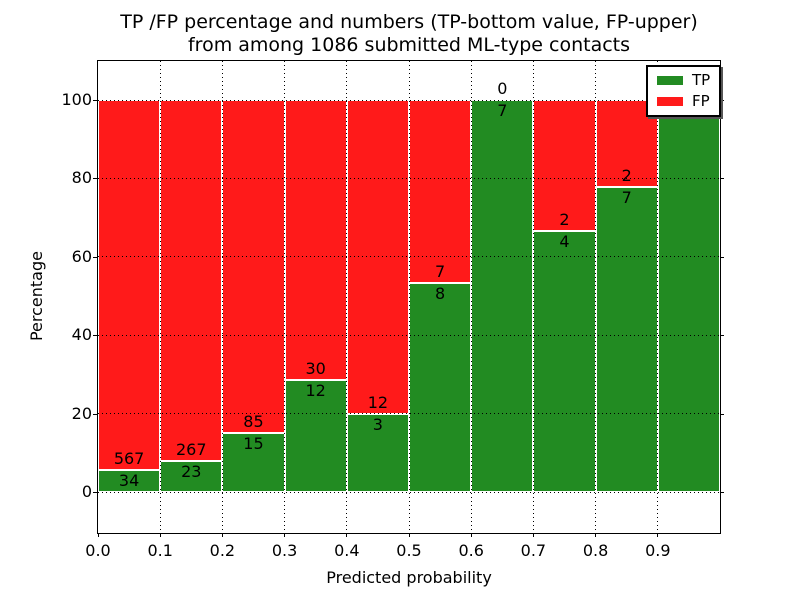 The width and height of the screenshot is (800, 600). What do you see at coordinates (377, 424) in the screenshot?
I see `value-label-tp: 3` at bounding box center [377, 424].